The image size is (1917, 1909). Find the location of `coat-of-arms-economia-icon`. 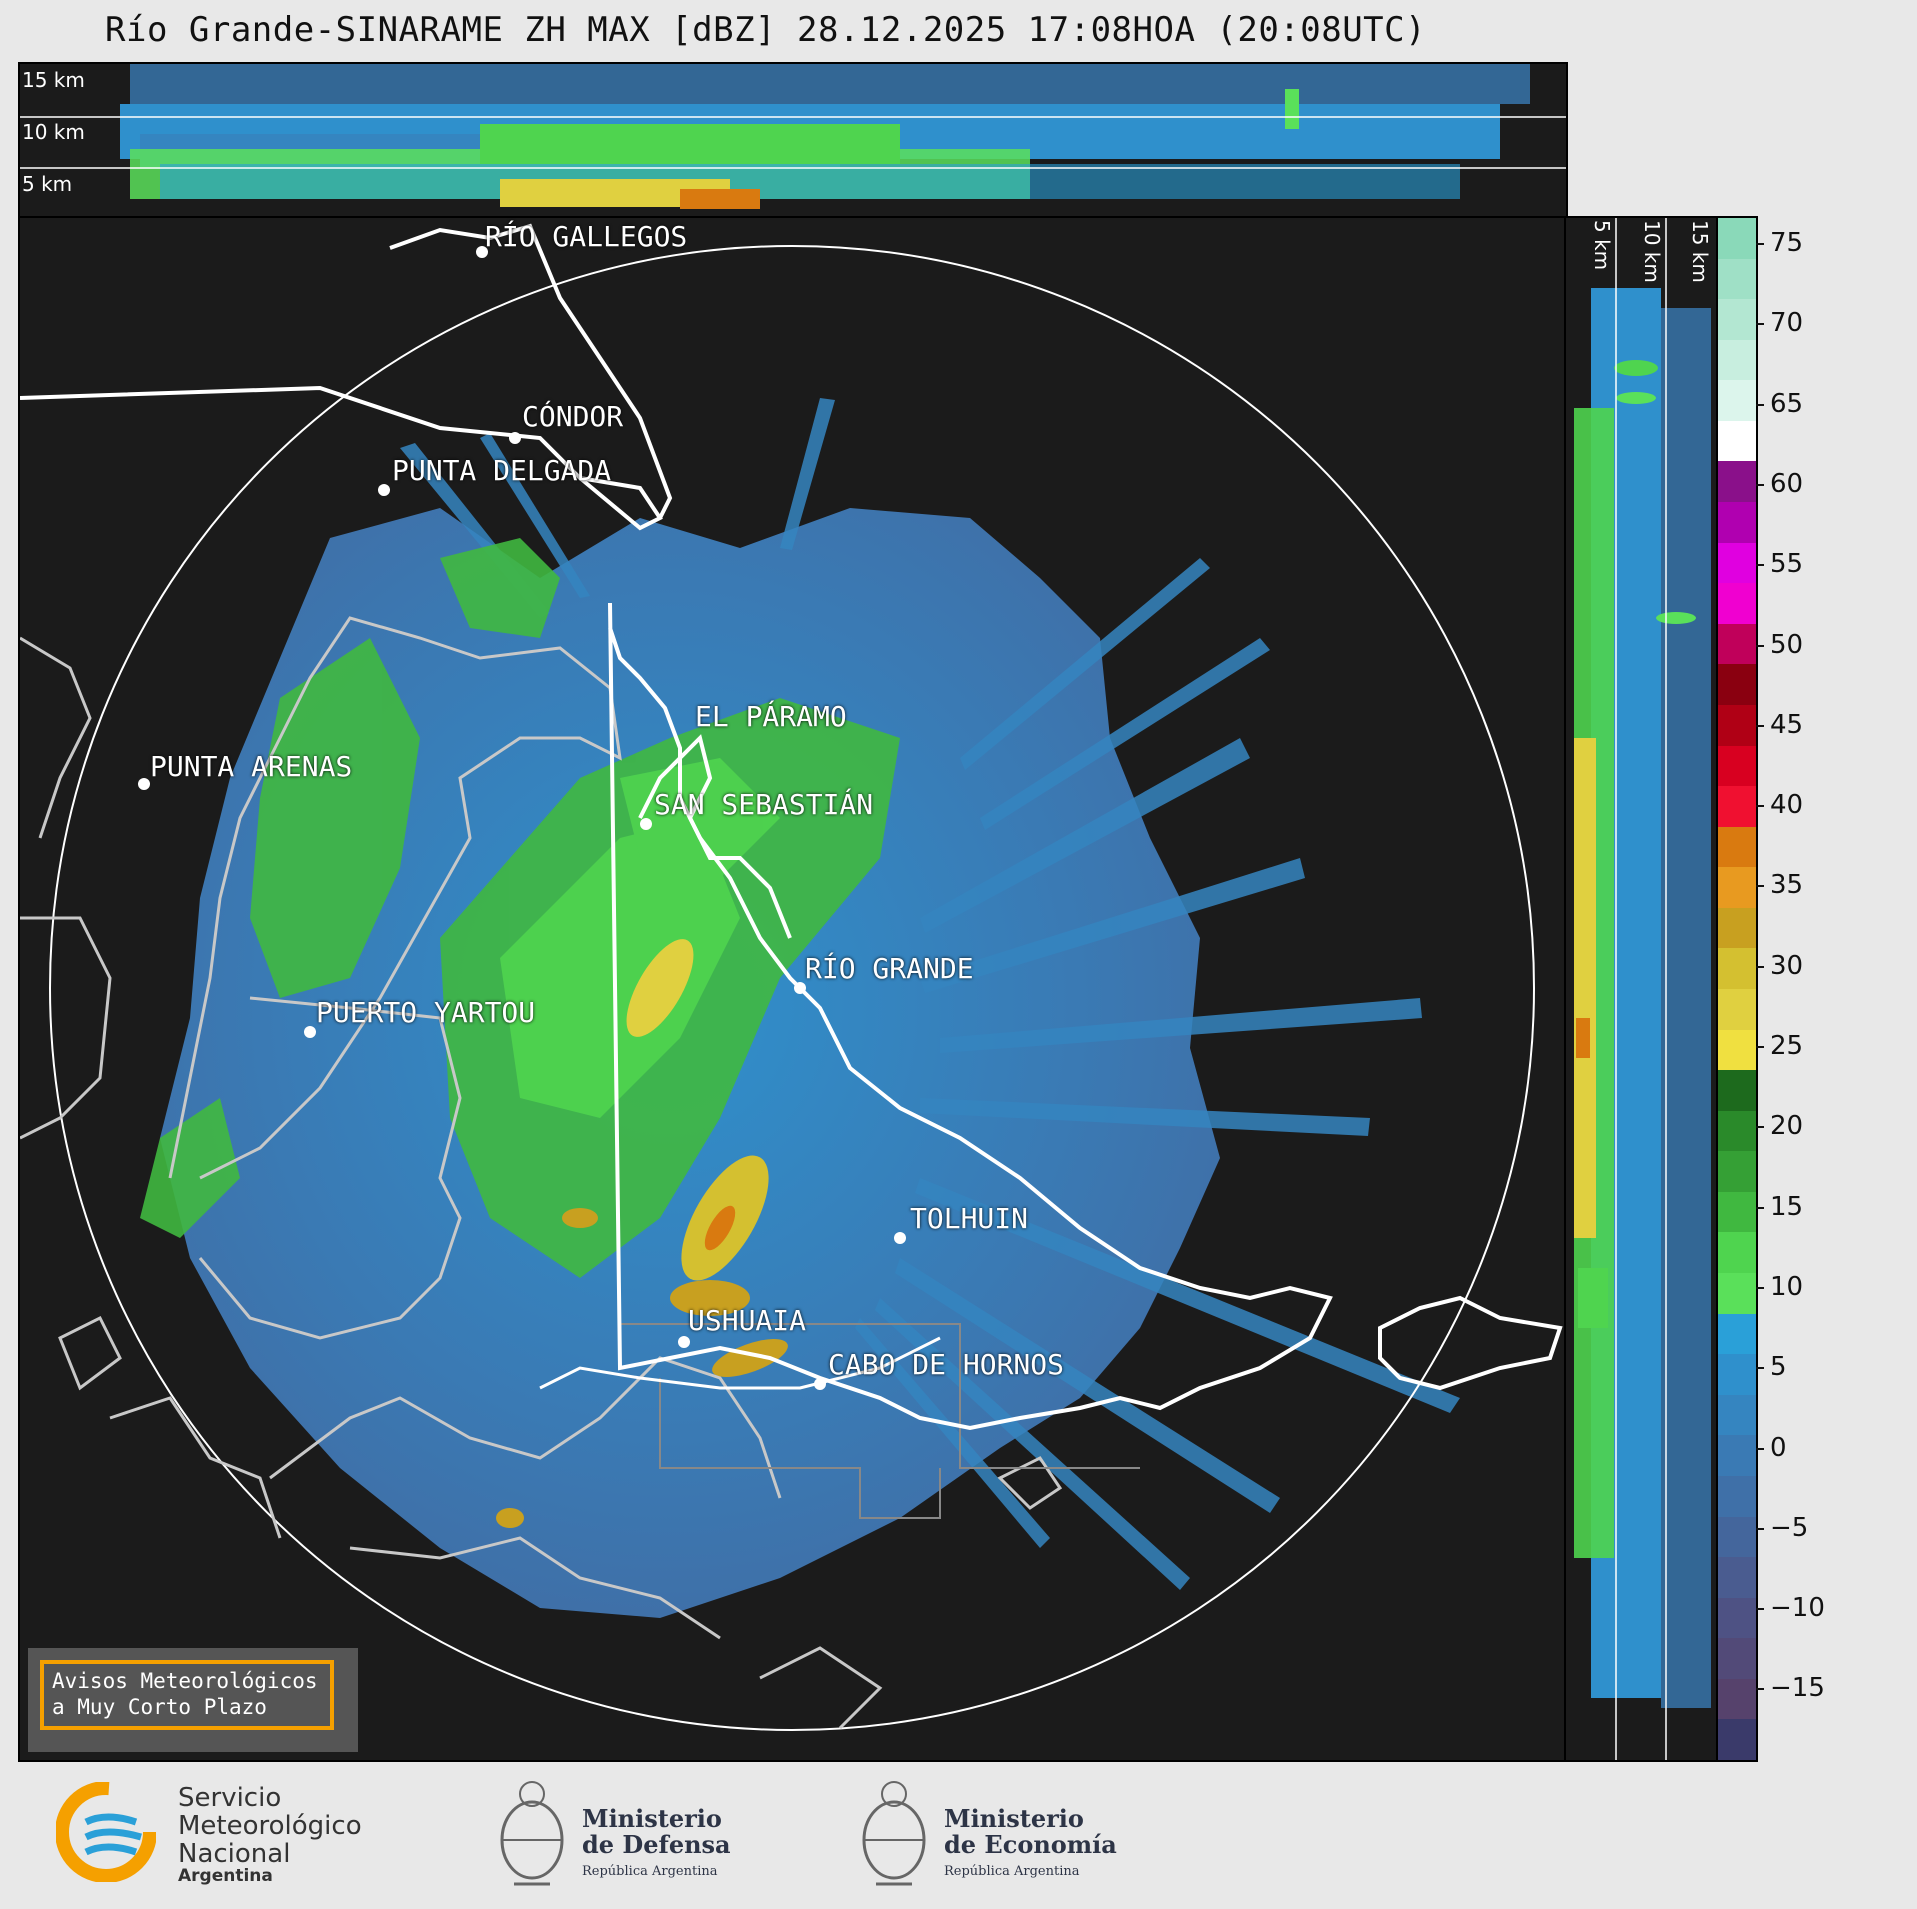

coat-of-arms-economia-icon is located at coordinates (894, 1833).